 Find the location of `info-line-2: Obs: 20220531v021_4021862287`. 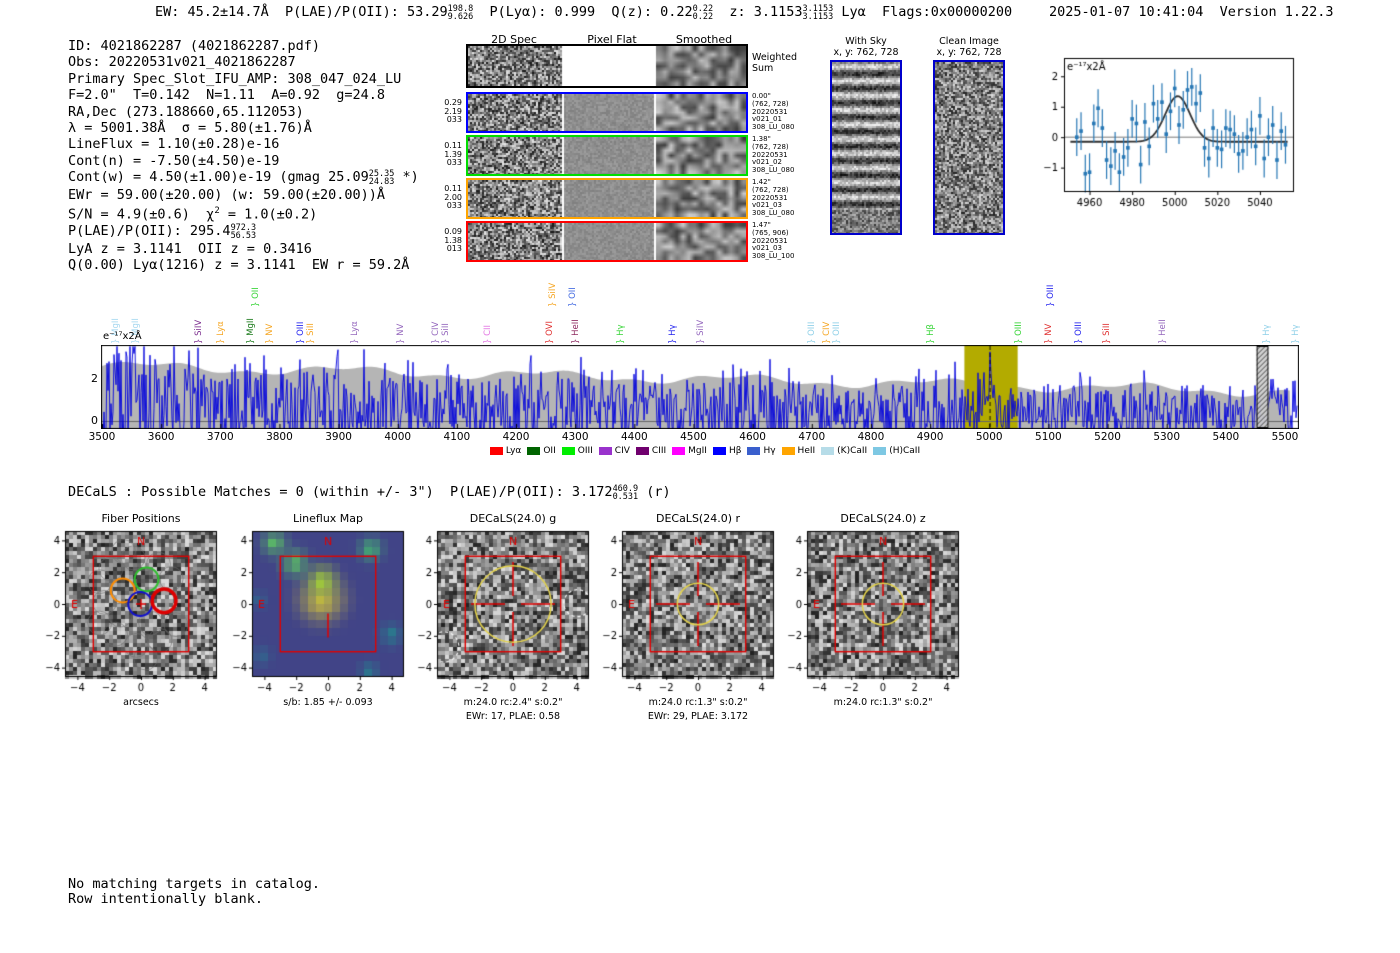

info-line-2: Obs: 20220531v021_4021862287 is located at coordinates (243, 62).